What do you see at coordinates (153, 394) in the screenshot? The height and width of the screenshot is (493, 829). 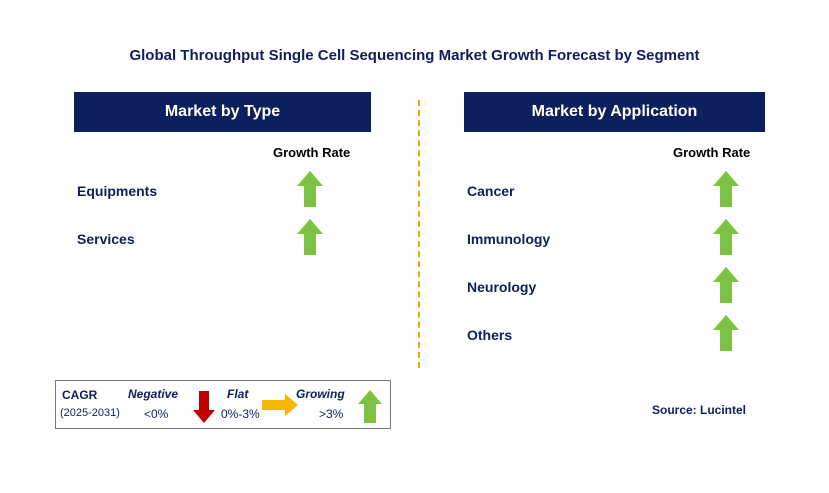 I see `legend-negative-label: Negative` at bounding box center [153, 394].